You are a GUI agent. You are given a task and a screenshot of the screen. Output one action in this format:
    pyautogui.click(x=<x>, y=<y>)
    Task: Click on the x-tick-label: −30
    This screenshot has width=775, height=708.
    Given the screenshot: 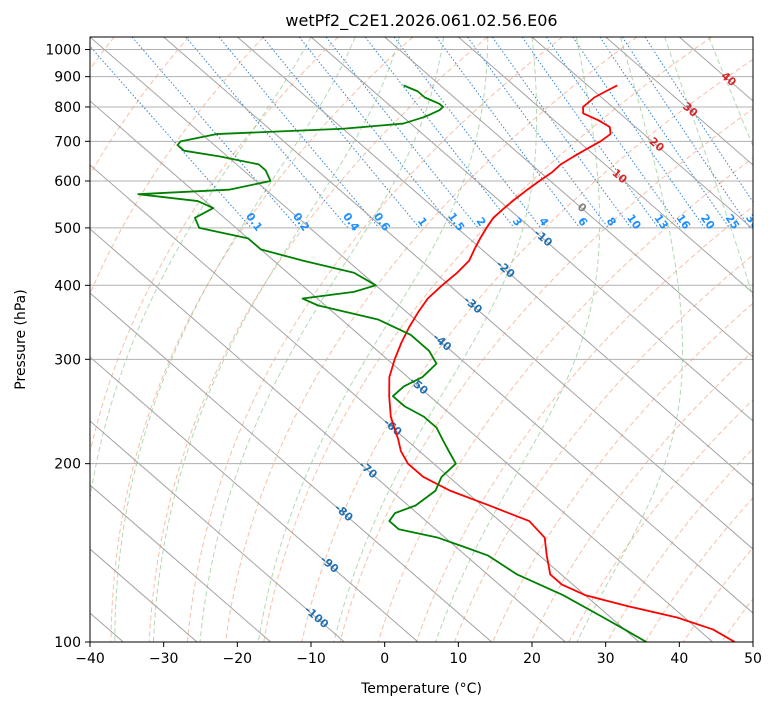 What is the action you would take?
    pyautogui.click(x=164, y=659)
    